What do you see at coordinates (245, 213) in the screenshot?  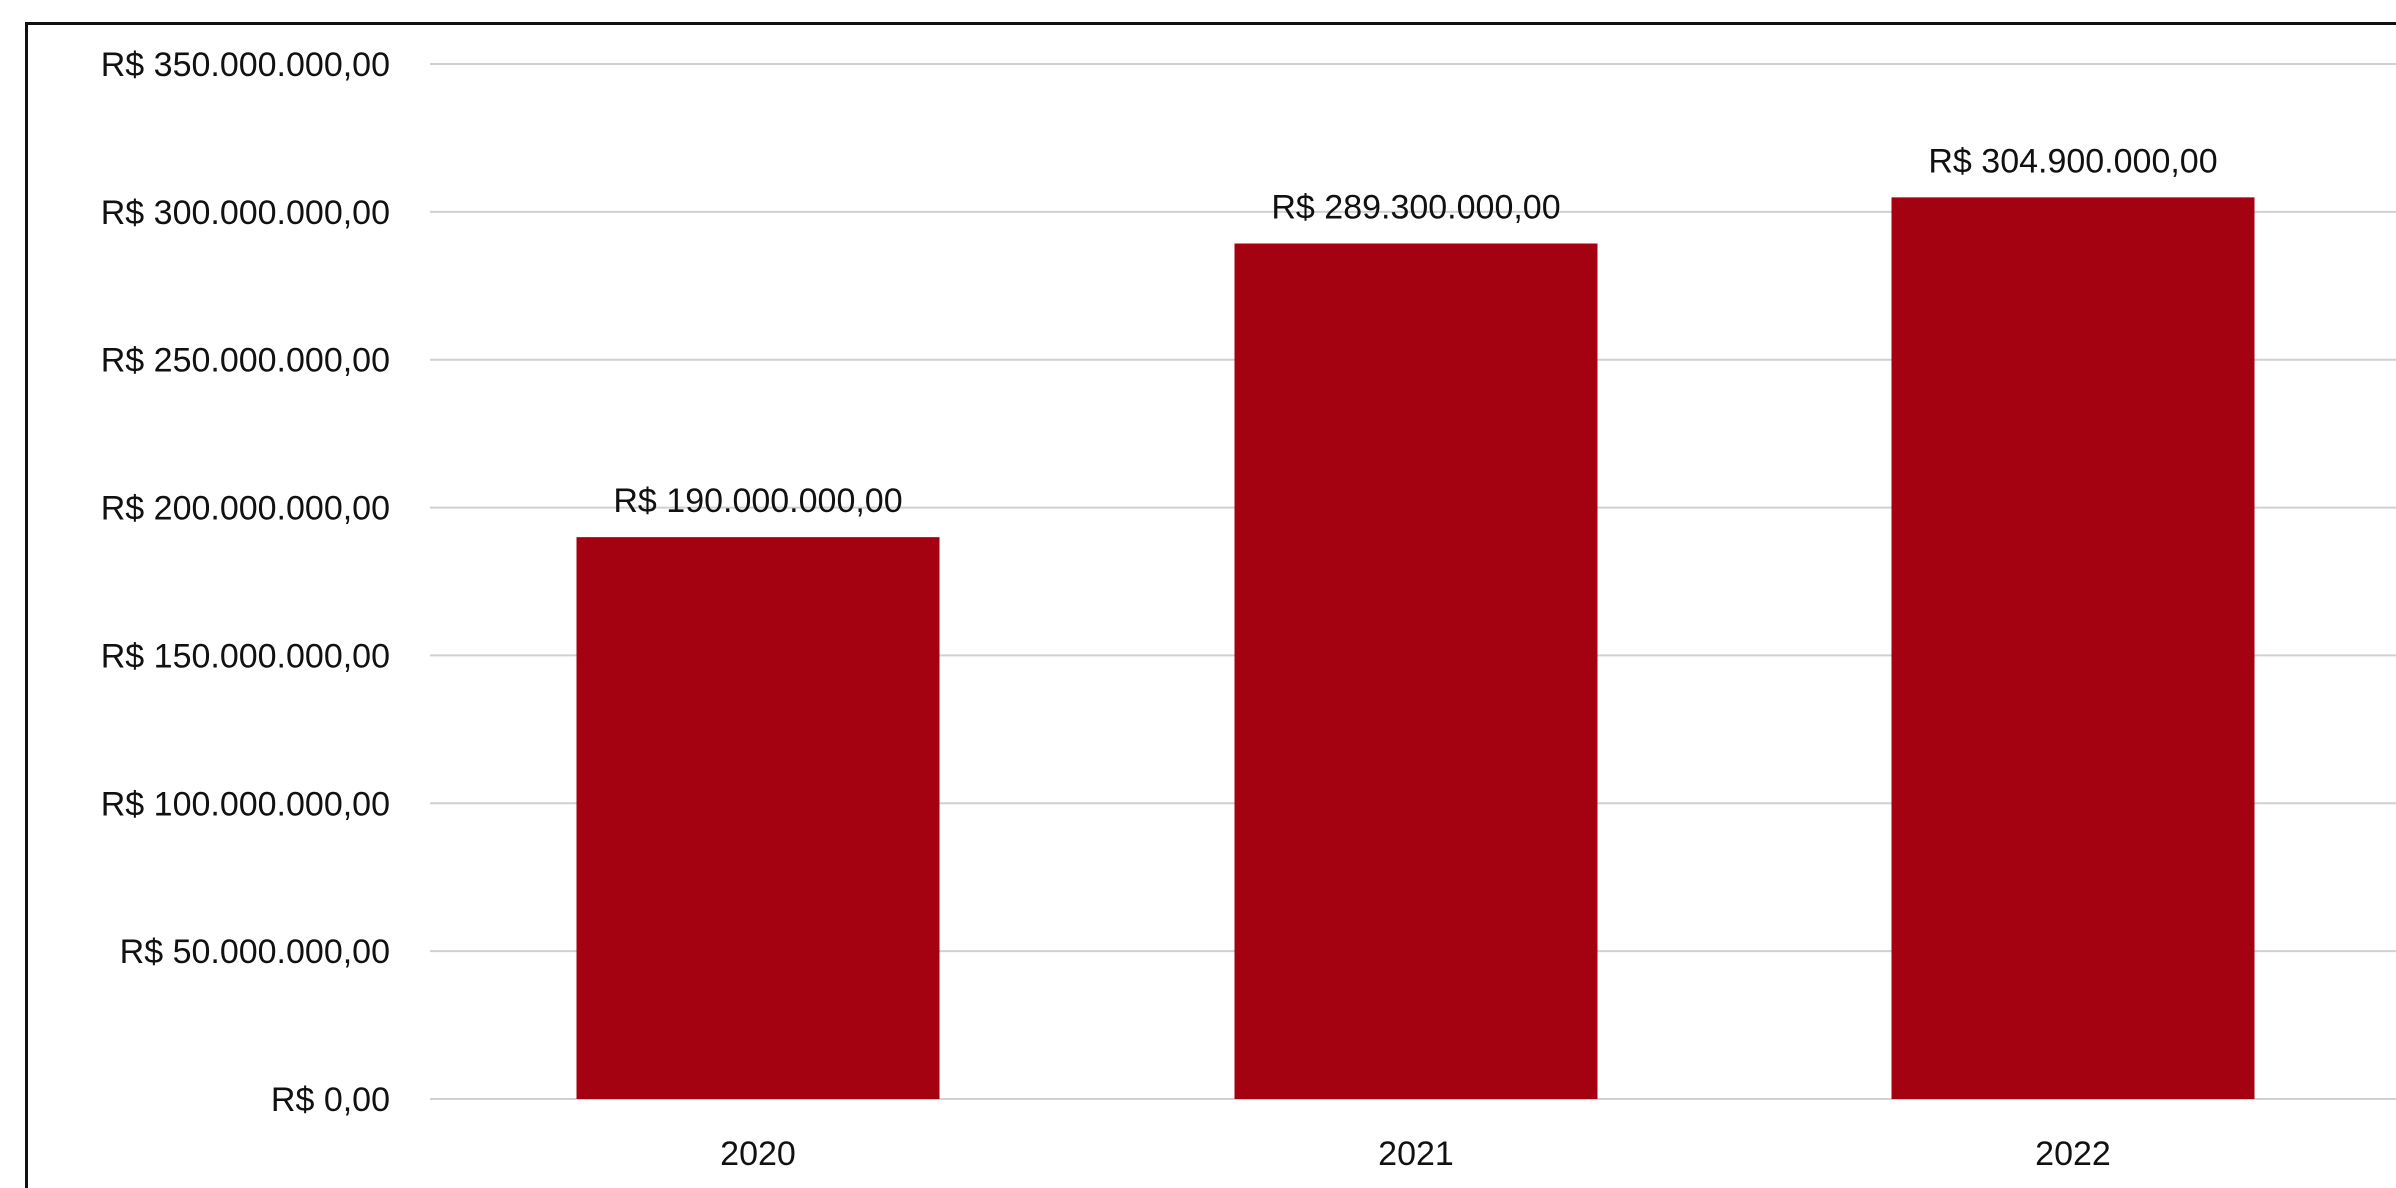 I see `y-tick-label: R$ 300.000.000,00` at bounding box center [245, 213].